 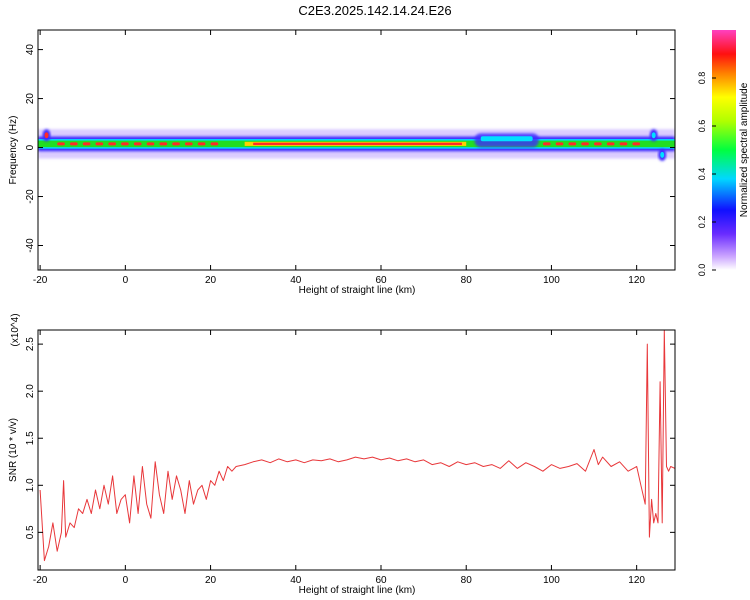 I want to click on heatmap-y-axis-label: Frequency (Hz), so click(x=13, y=150).